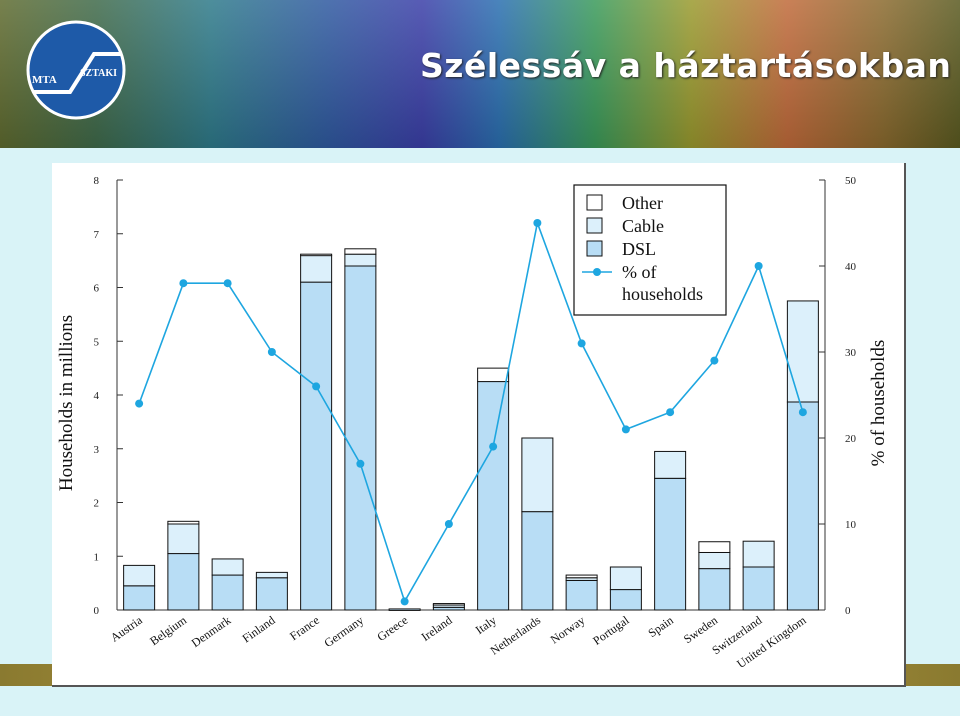 Image resolution: width=960 pixels, height=716 pixels. I want to click on logo-text-right: SZTAKI, so click(98, 73).